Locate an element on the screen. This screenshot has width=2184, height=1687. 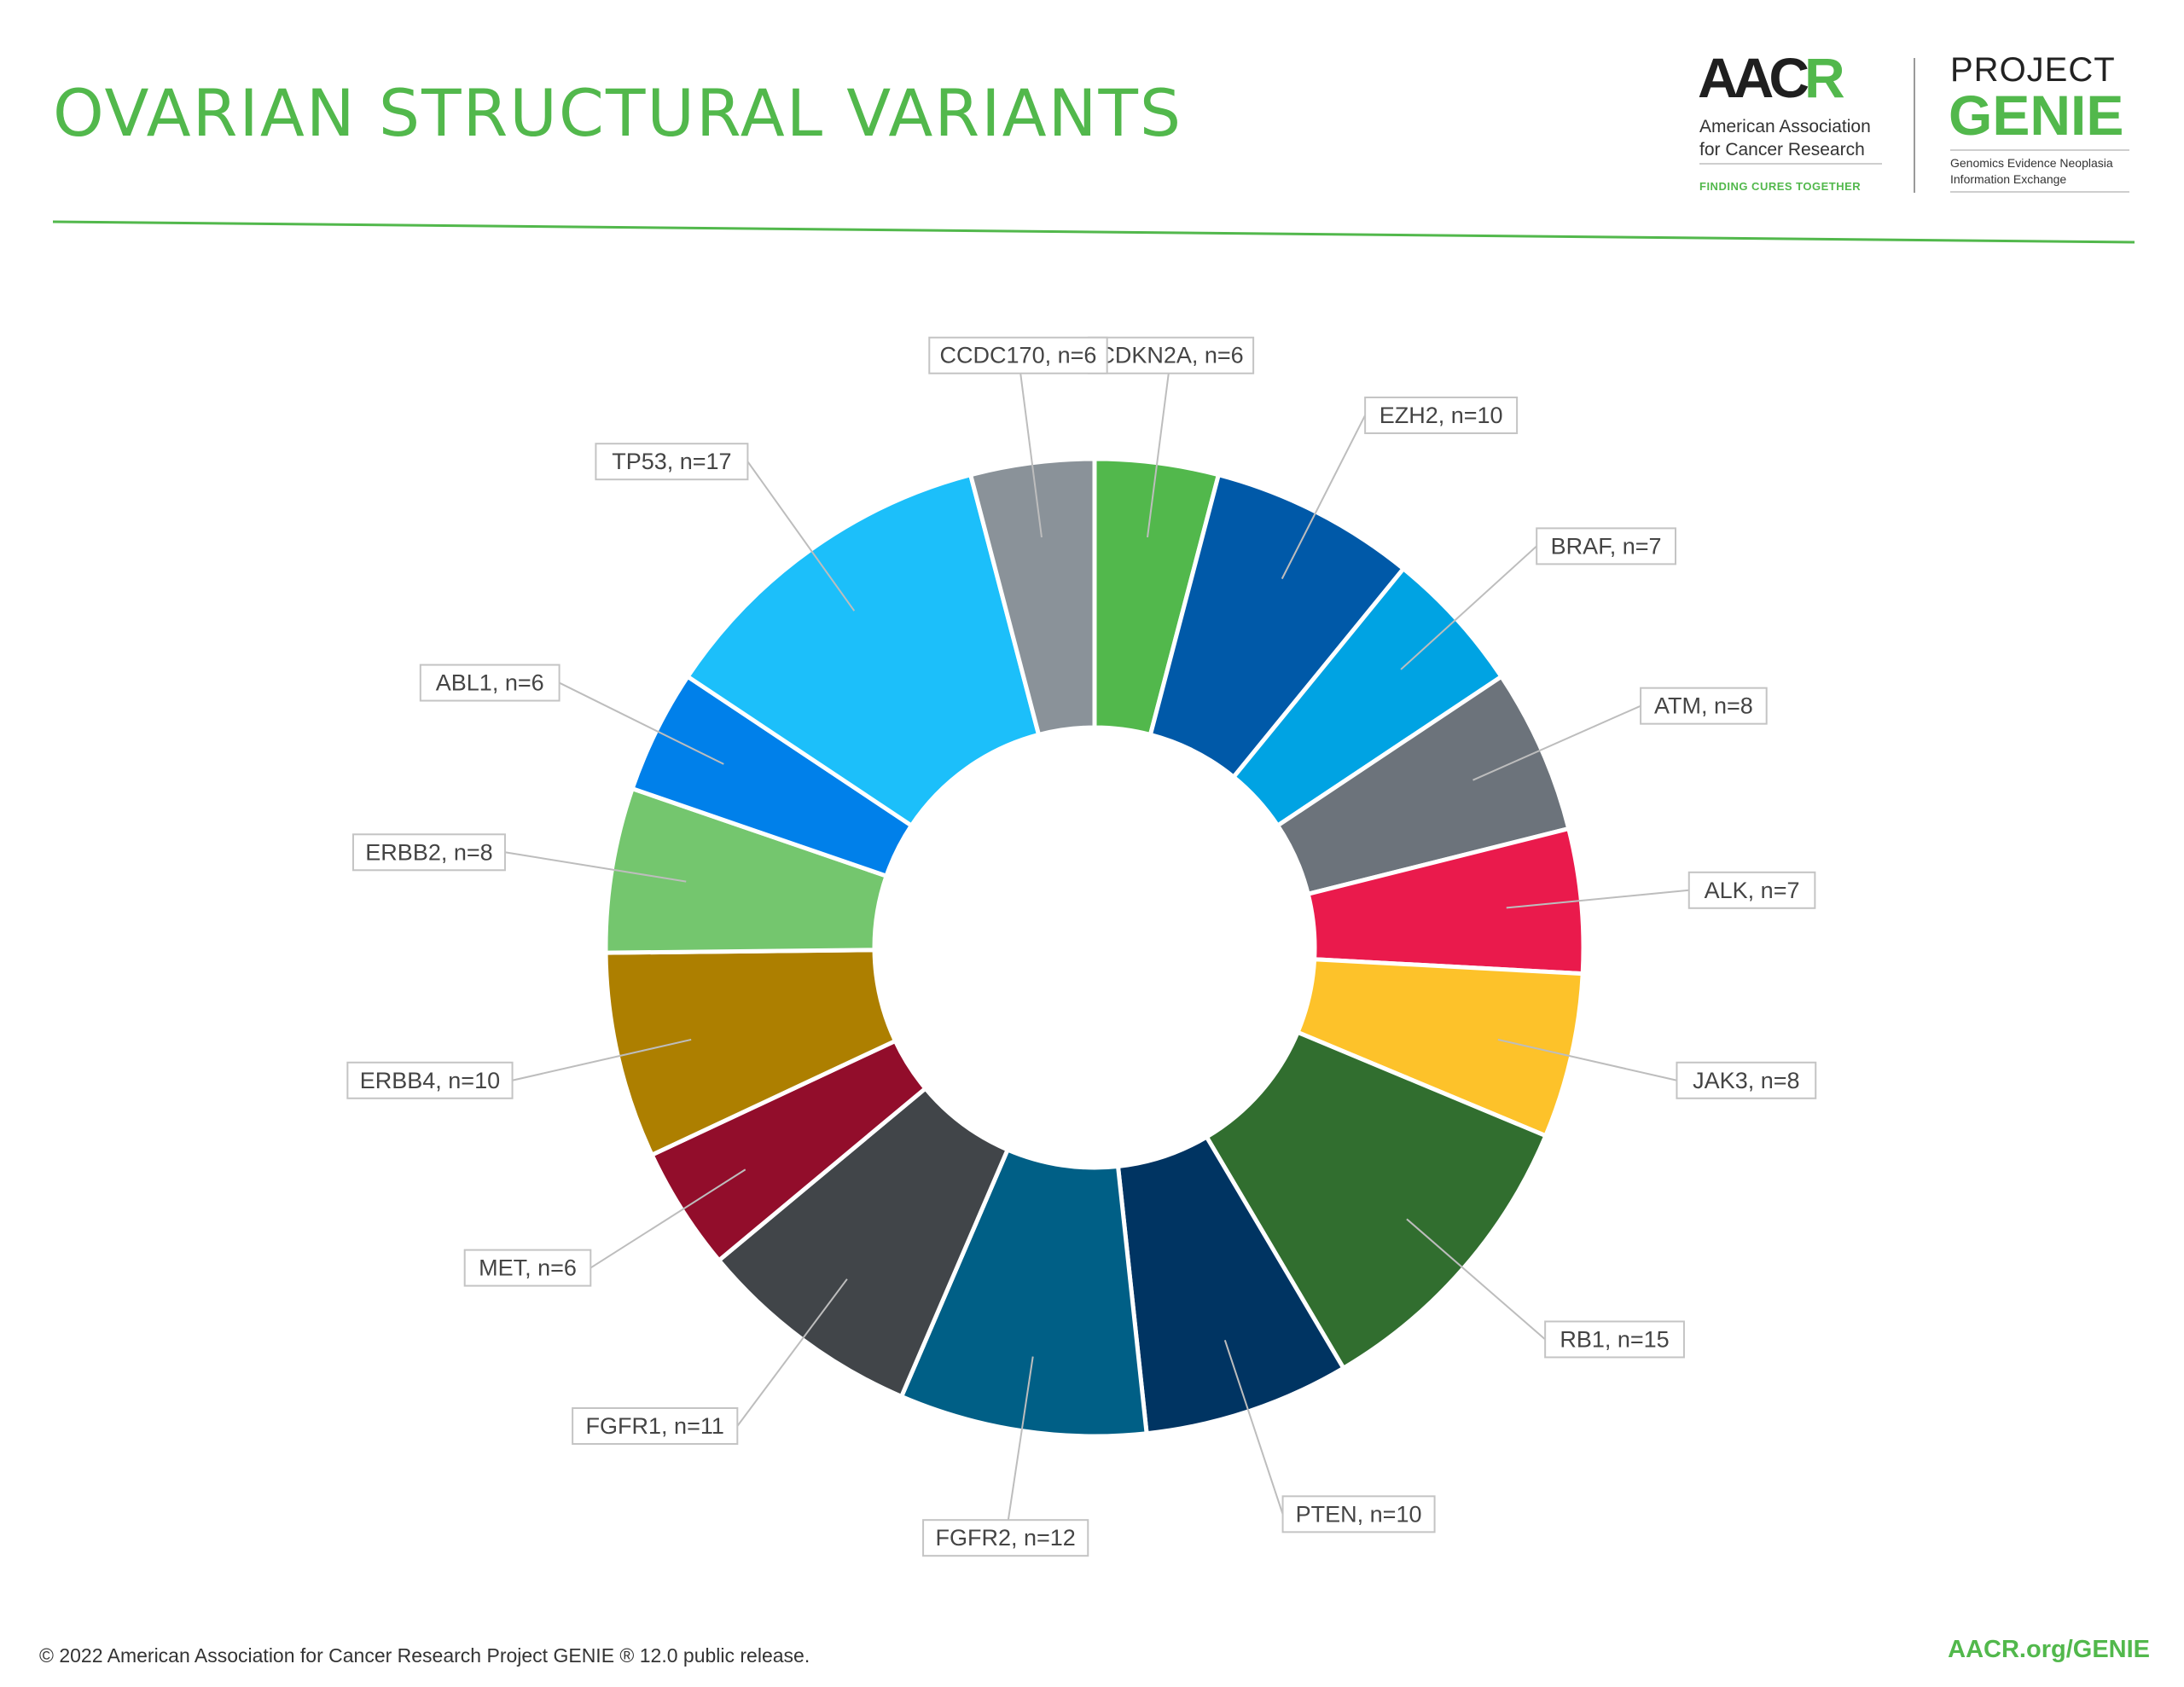
label-ezh2: EZH2, n=10 is located at coordinates (1441, 415).